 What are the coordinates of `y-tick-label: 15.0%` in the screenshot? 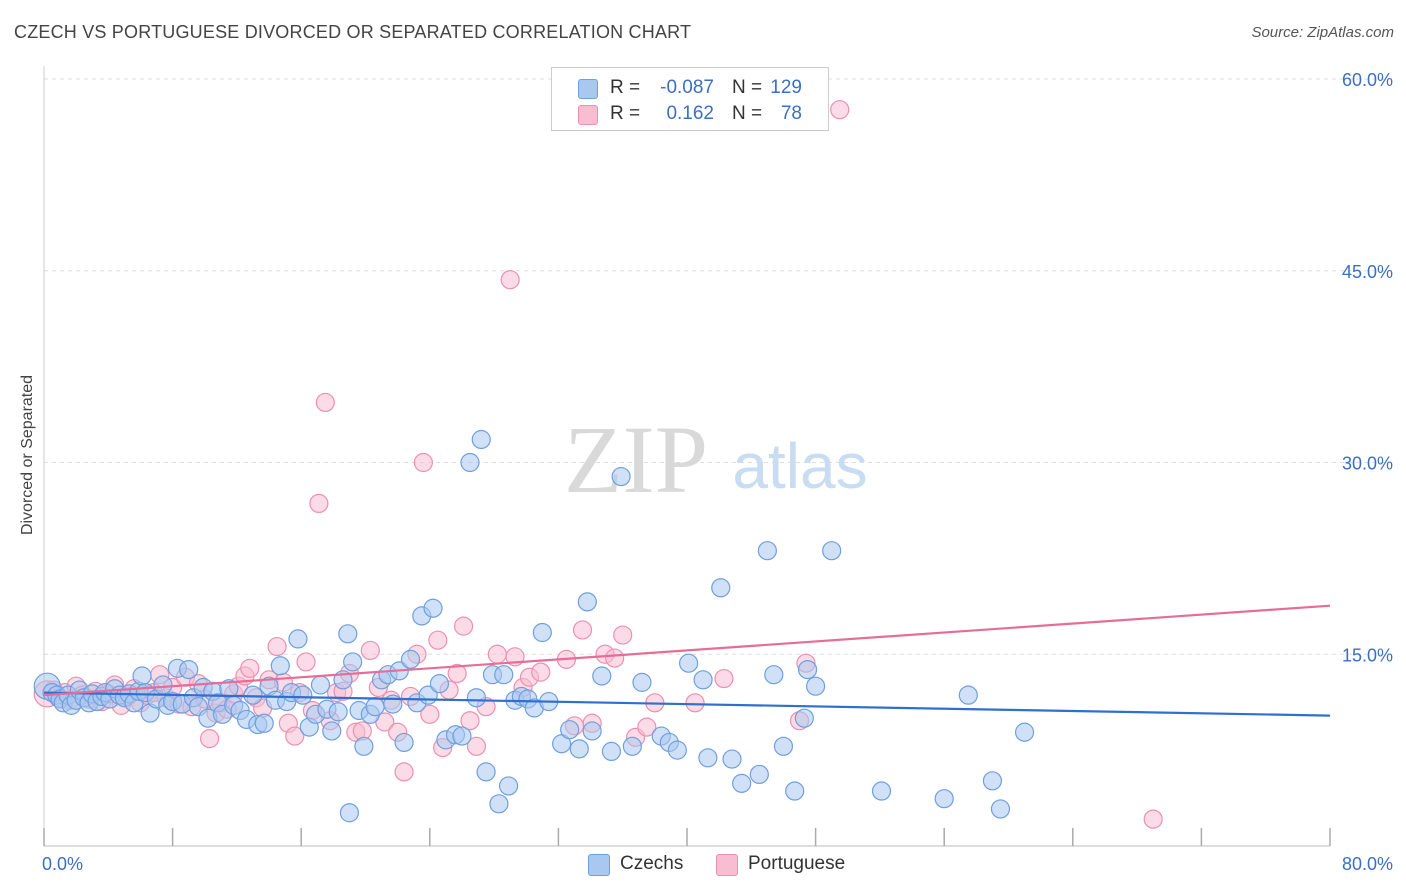 It's located at (1367, 655).